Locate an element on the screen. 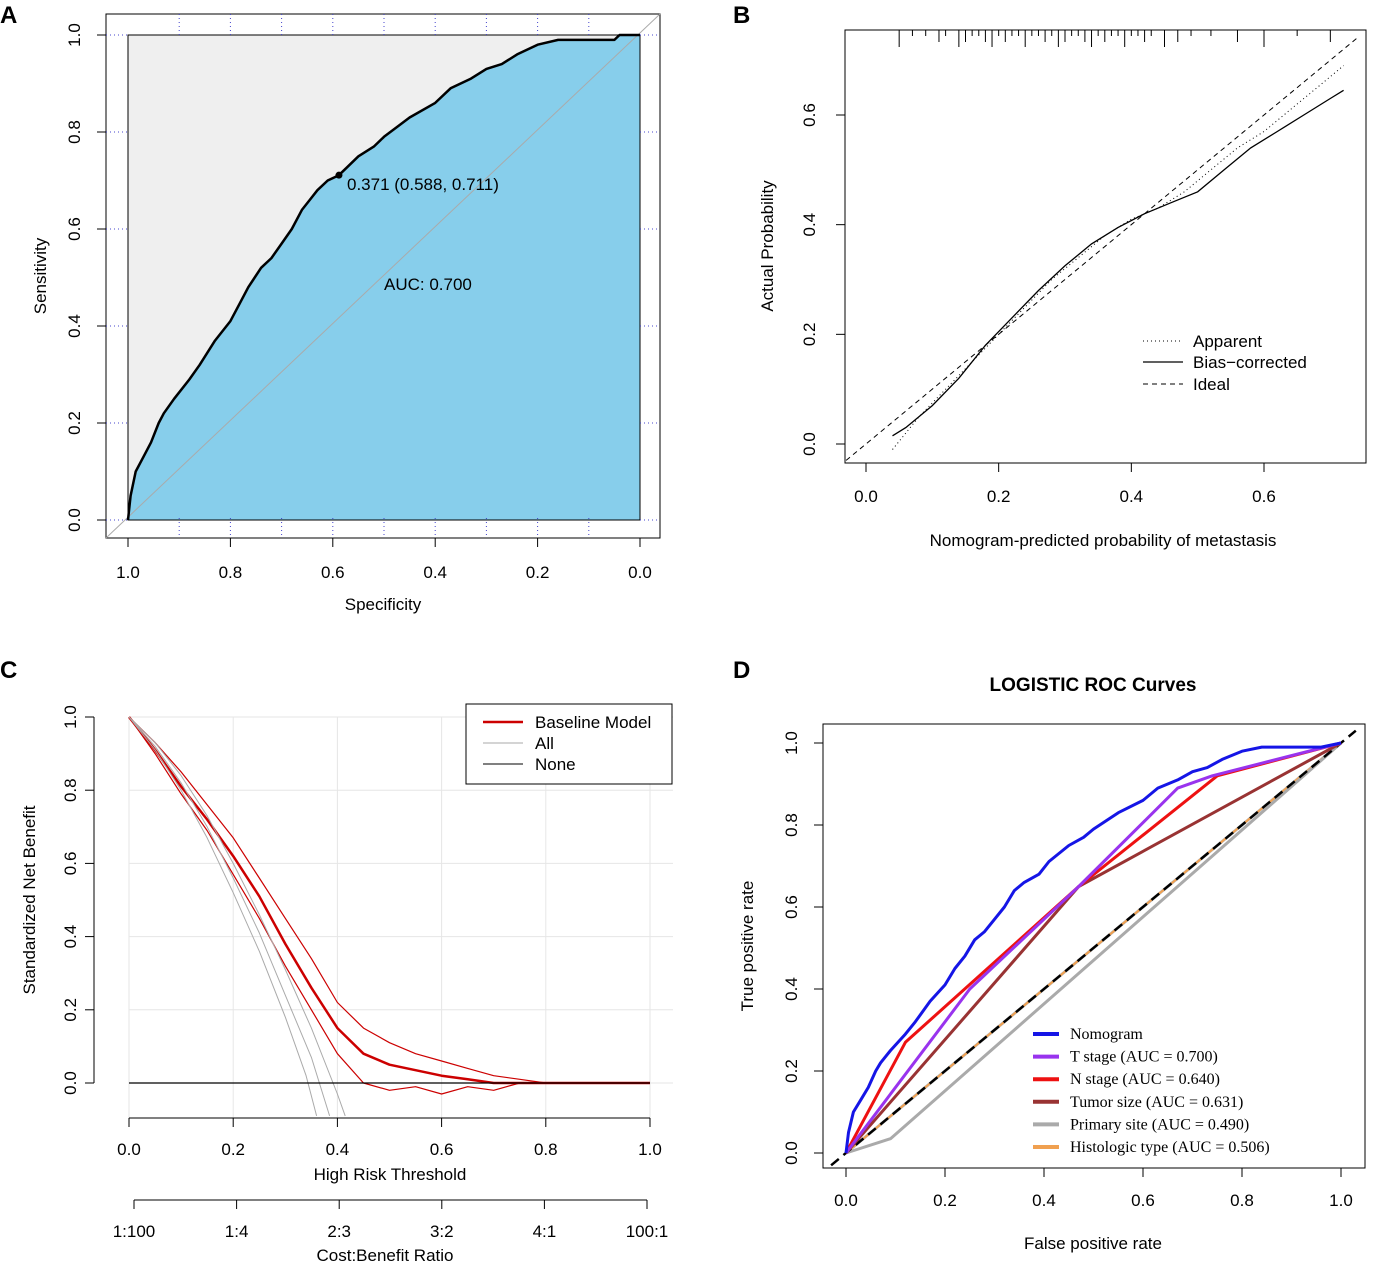  panel-d-xtick-label: 0.4 is located at coordinates (1044, 1200).